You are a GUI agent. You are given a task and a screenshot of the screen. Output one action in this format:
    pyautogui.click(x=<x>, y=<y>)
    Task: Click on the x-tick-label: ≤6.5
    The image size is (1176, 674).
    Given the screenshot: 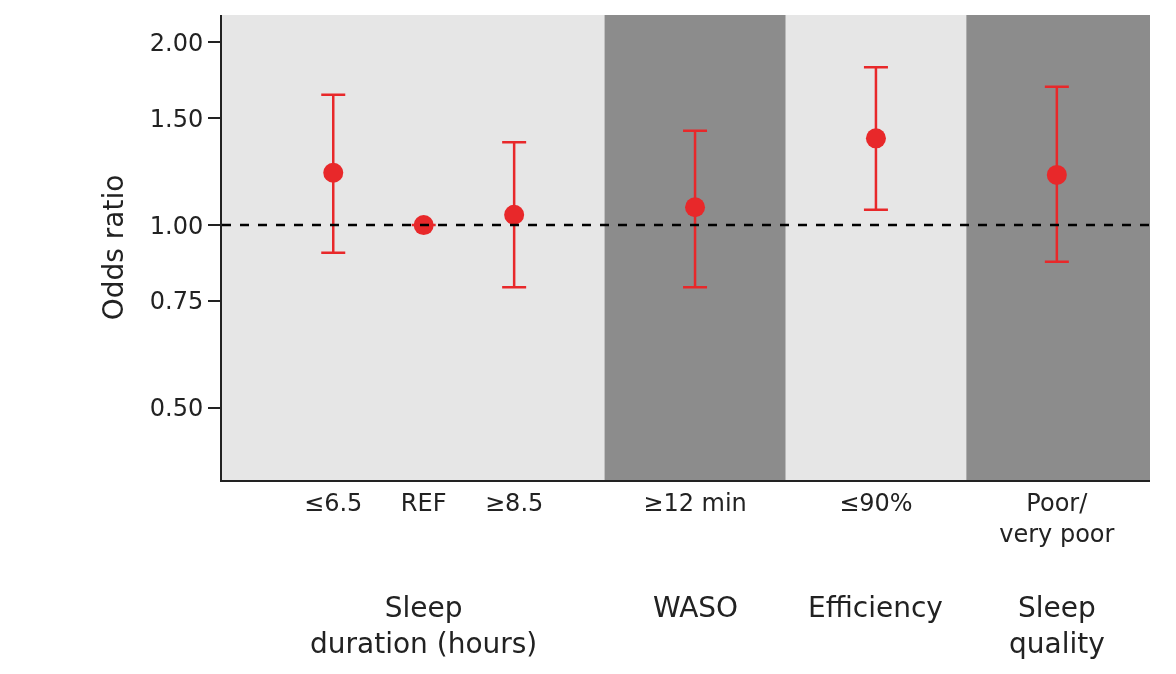 What is the action you would take?
    pyautogui.click(x=333, y=502)
    